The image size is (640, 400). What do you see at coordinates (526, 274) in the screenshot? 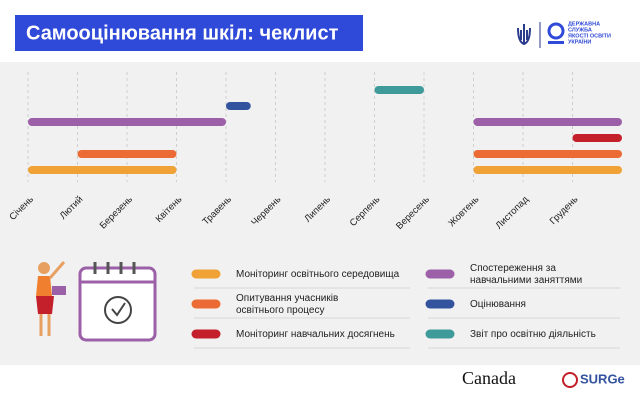
I see `legend-label: Спостереження за навчальними заняттями` at bounding box center [526, 274].